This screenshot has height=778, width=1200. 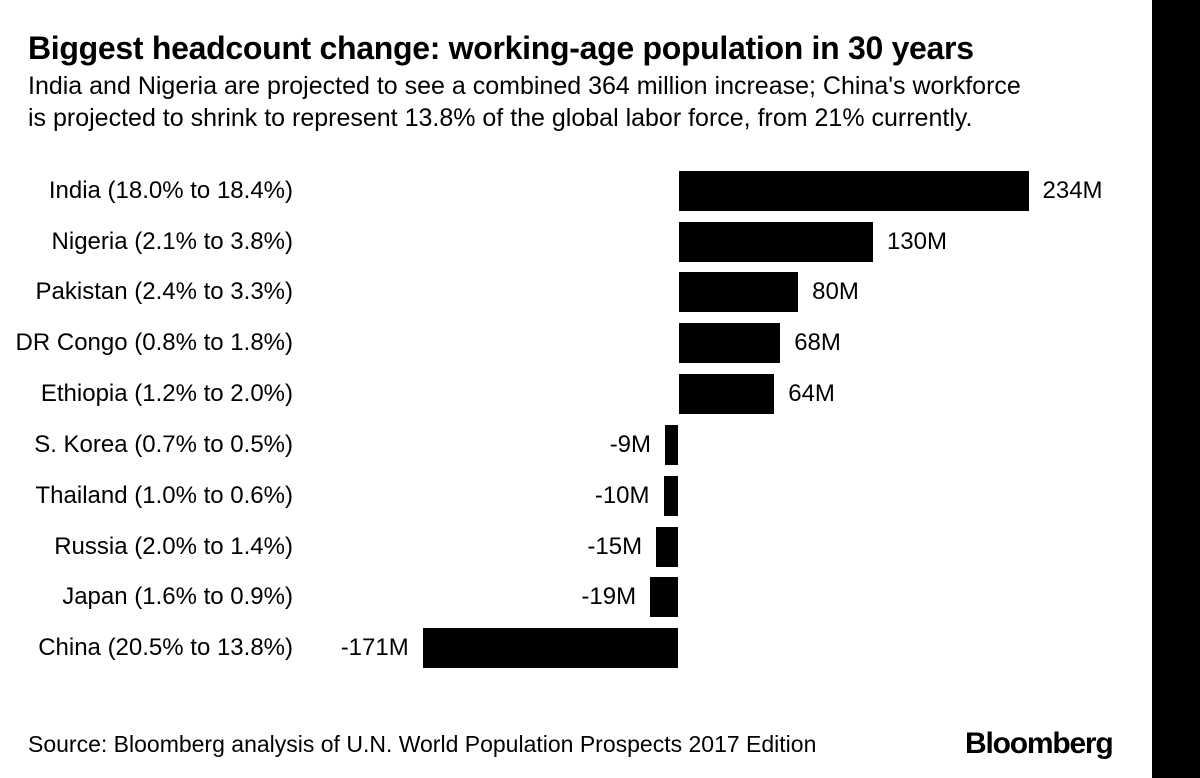 What do you see at coordinates (164, 292) in the screenshot?
I see `category-label: Pakistan (2.4% to 3.3%)` at bounding box center [164, 292].